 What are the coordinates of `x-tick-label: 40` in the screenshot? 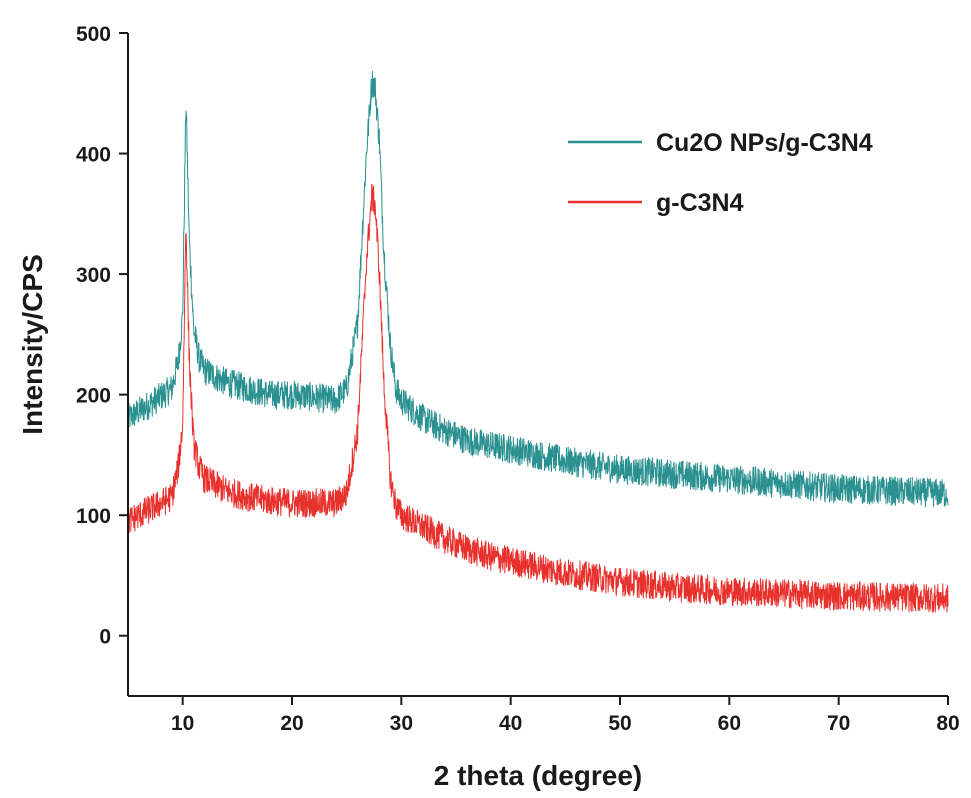 It's located at (510, 723).